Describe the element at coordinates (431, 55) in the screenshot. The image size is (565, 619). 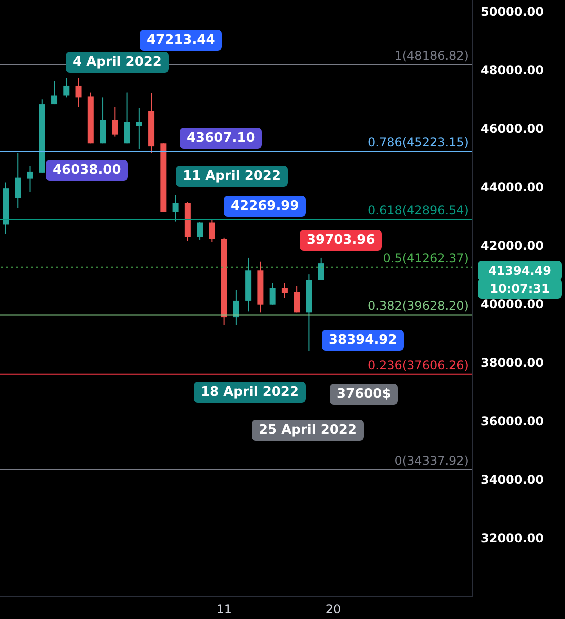
I see `ref-line-label: 1(48186.82)` at that location.